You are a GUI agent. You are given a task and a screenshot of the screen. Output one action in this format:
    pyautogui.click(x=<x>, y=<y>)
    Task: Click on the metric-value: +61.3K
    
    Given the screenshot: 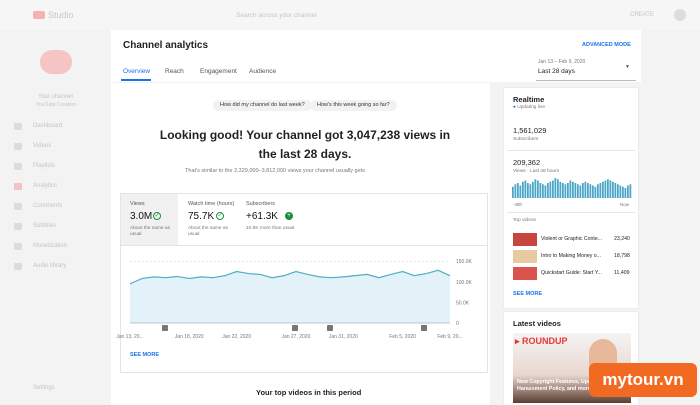 What is the action you would take?
    pyautogui.click(x=262, y=216)
    